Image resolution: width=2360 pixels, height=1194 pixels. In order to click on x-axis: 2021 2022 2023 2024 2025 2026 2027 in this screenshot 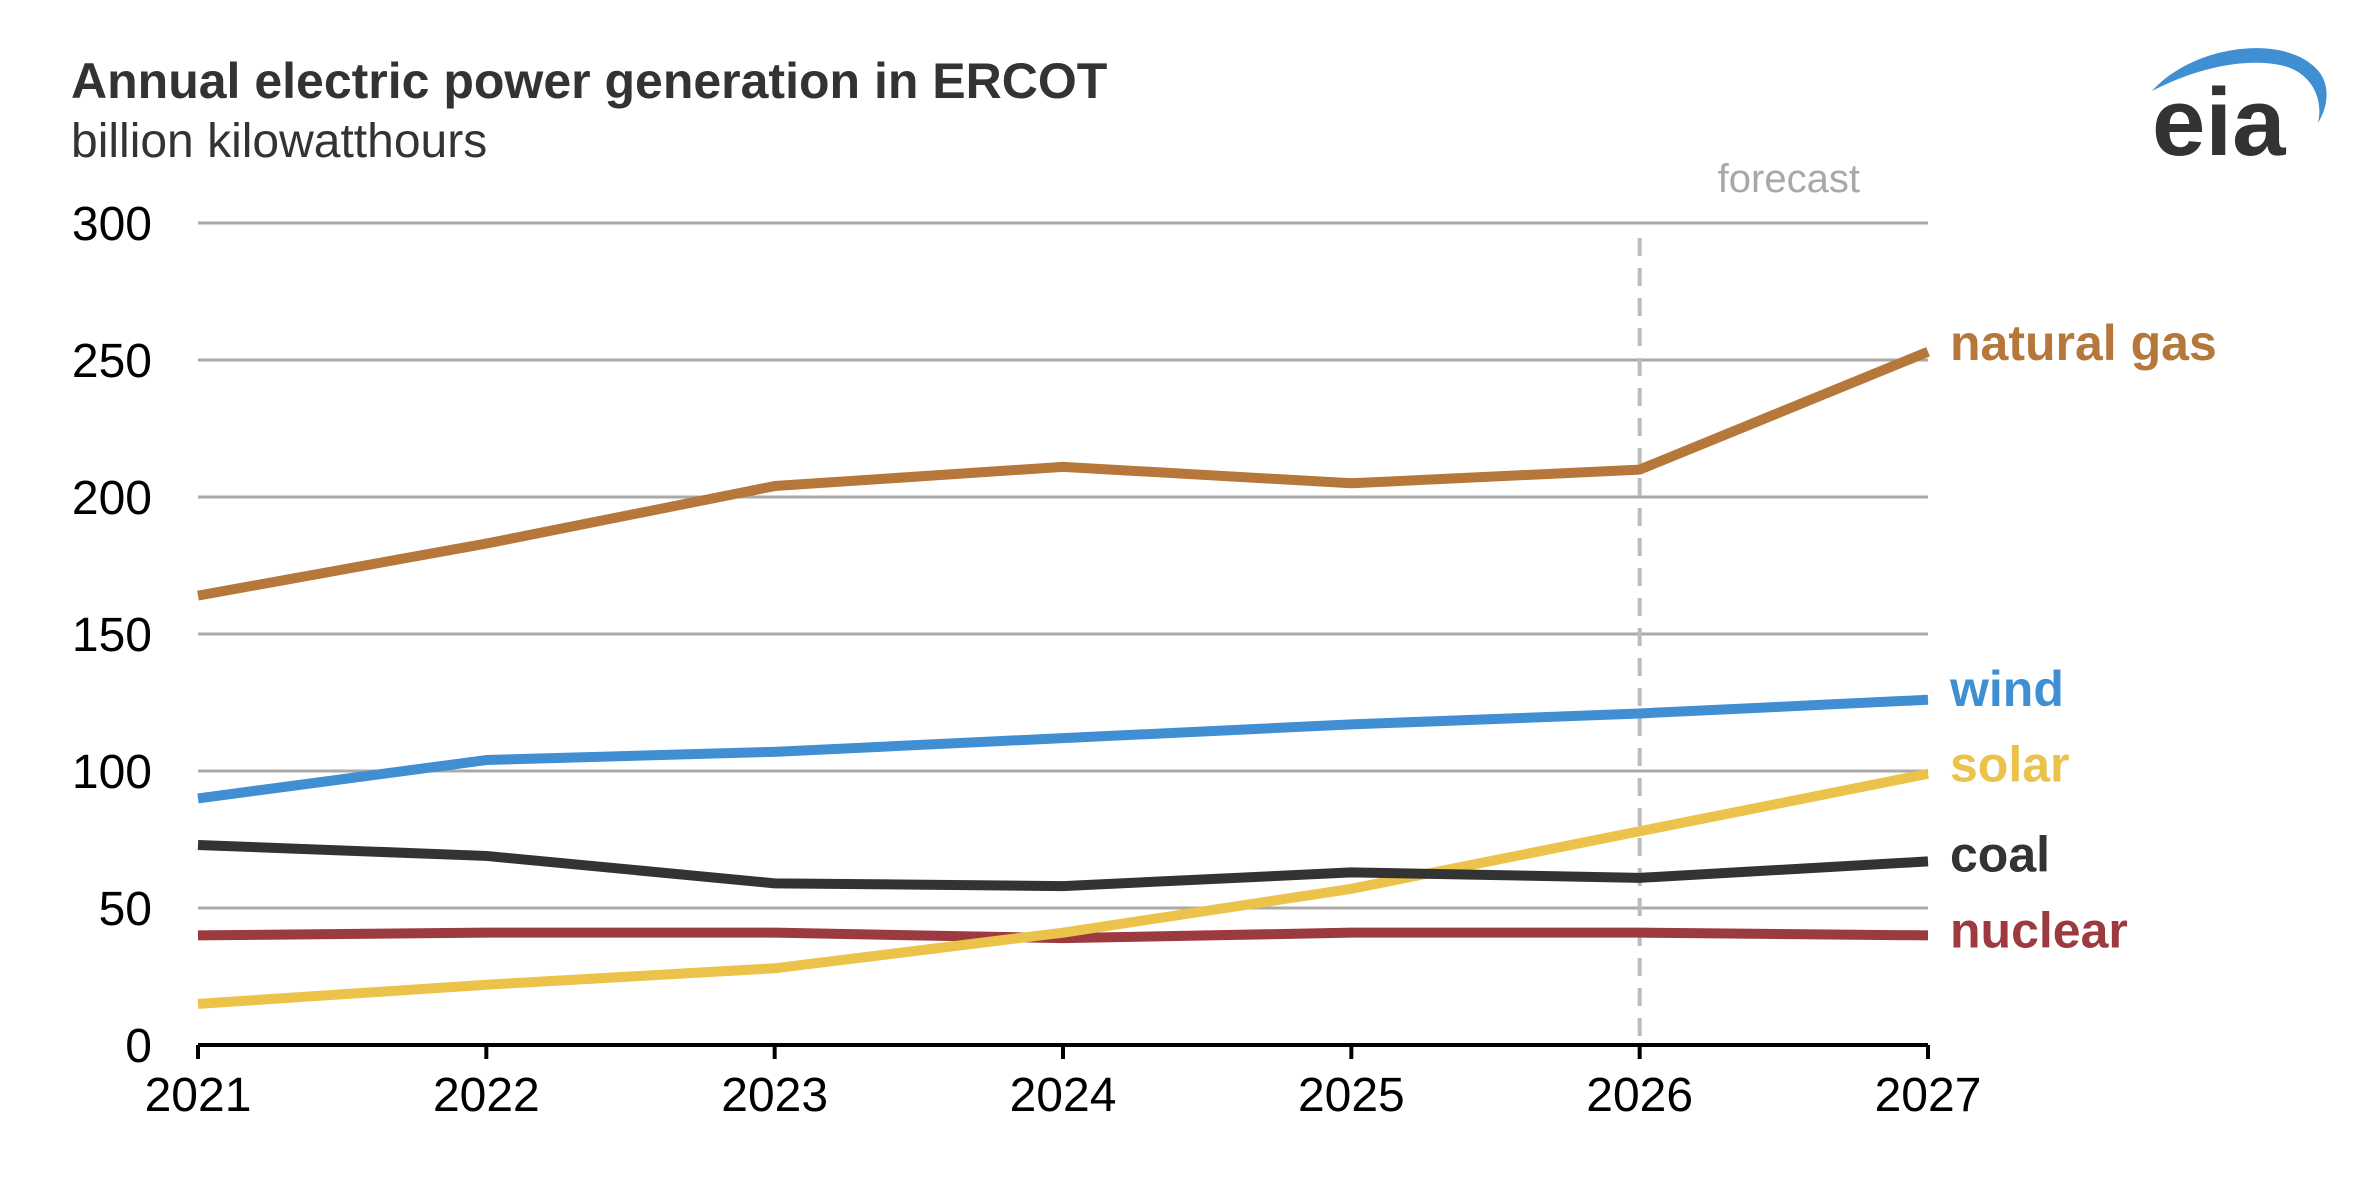, I will do `click(1063, 1082)`.